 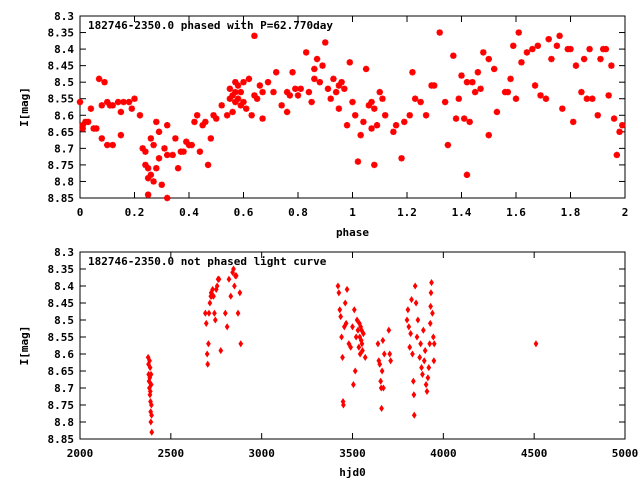 What do you see at coordinates (61, 33) in the screenshot?
I see `y-tick-label: 8.35` at bounding box center [61, 33].